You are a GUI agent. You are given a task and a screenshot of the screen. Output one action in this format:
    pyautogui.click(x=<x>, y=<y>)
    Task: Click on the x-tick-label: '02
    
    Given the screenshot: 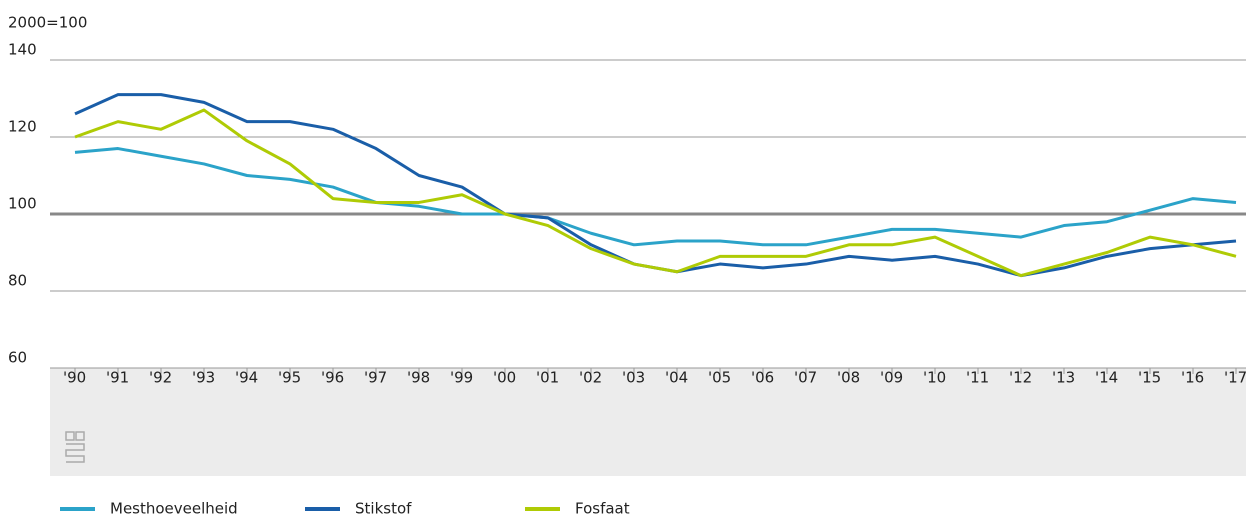 What is the action you would take?
    pyautogui.click(x=590, y=378)
    